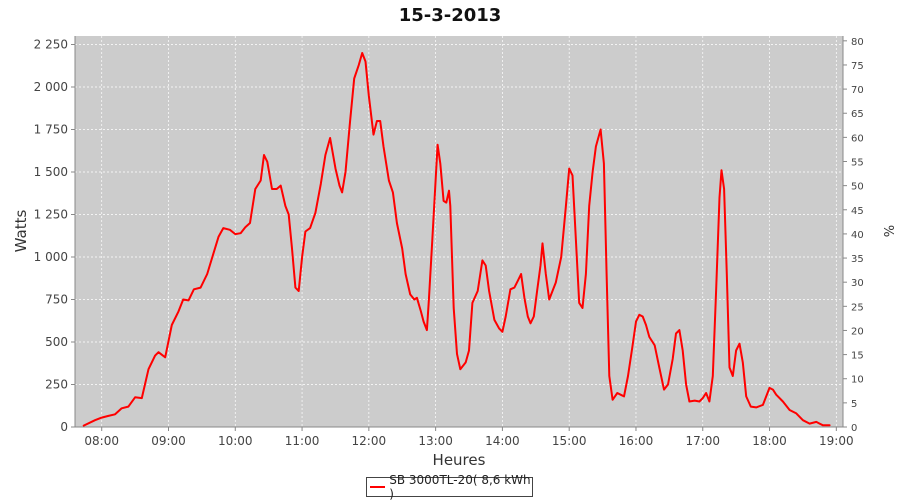 The height and width of the screenshot is (501, 900). I want to click on x-tick-label: 11:00, so click(302, 441).